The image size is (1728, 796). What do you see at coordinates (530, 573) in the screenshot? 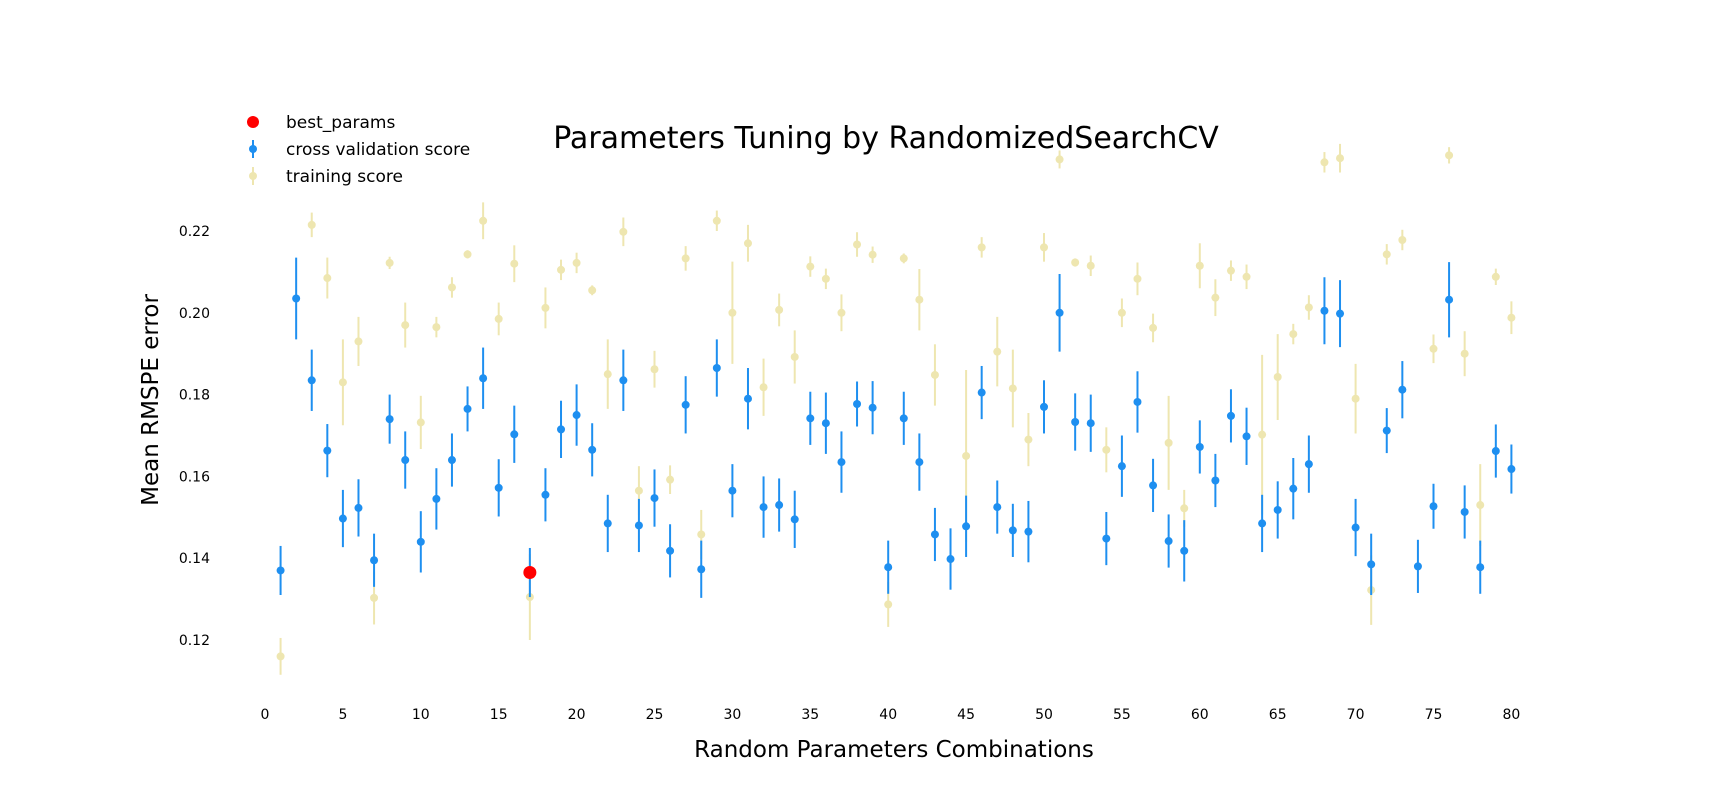
I see `best-params-series` at bounding box center [530, 573].